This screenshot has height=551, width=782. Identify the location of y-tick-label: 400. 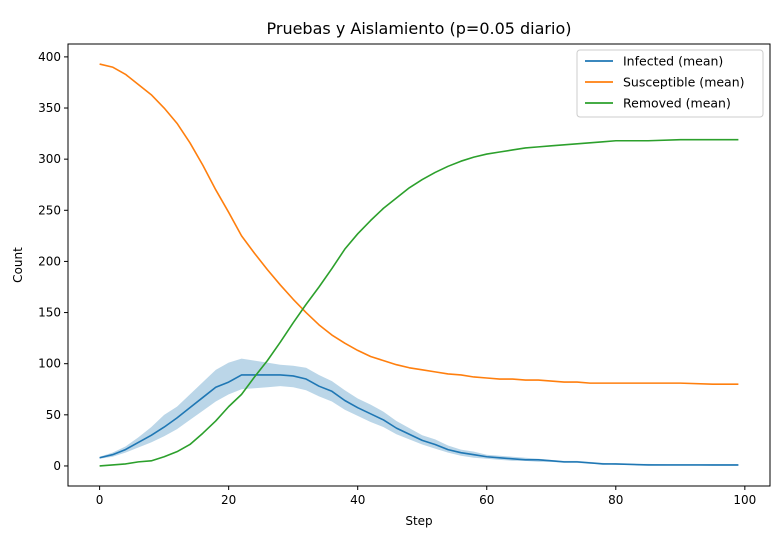
(49, 57).